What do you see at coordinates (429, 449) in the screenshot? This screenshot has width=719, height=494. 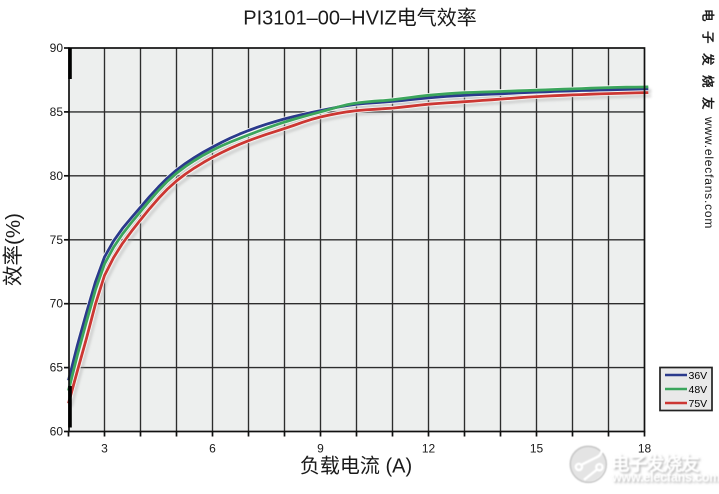 I see `svg-text: 12` at bounding box center [429, 449].